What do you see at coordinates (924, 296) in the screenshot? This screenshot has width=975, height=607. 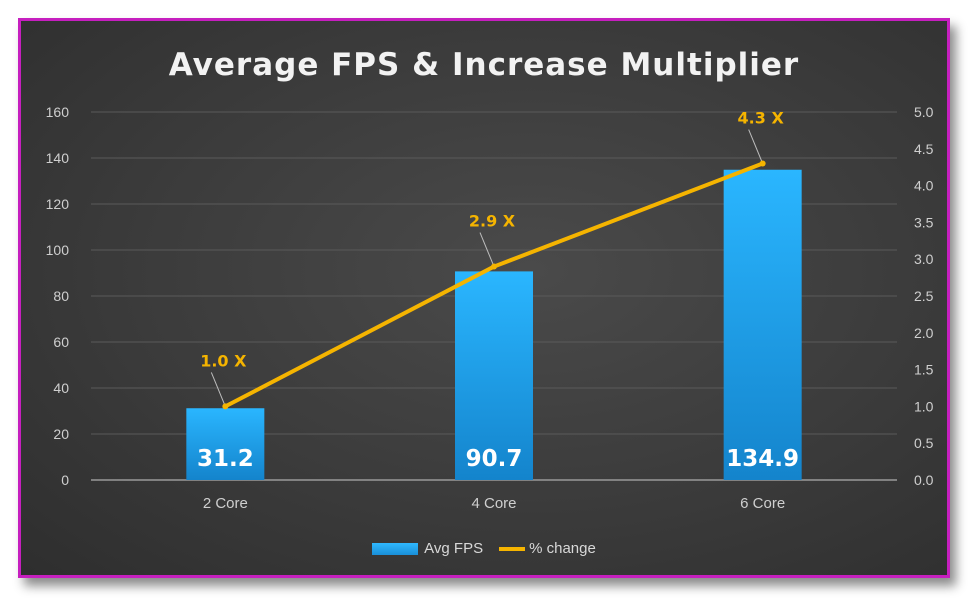 I see `y-right-tick-label: 2.5` at bounding box center [924, 296].